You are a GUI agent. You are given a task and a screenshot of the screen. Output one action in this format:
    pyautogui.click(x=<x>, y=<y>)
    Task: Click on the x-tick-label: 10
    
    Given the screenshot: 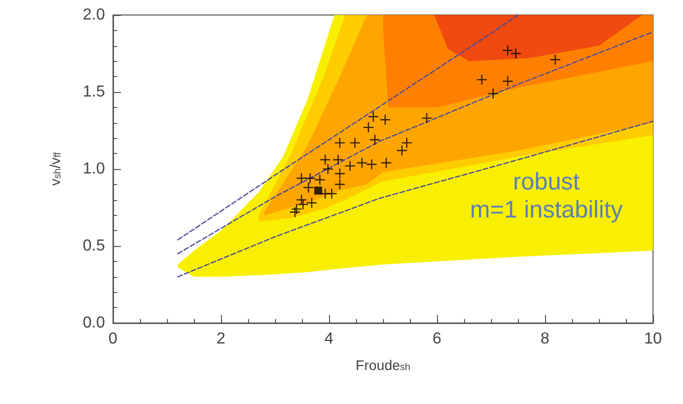 What is the action you would take?
    pyautogui.click(x=653, y=339)
    